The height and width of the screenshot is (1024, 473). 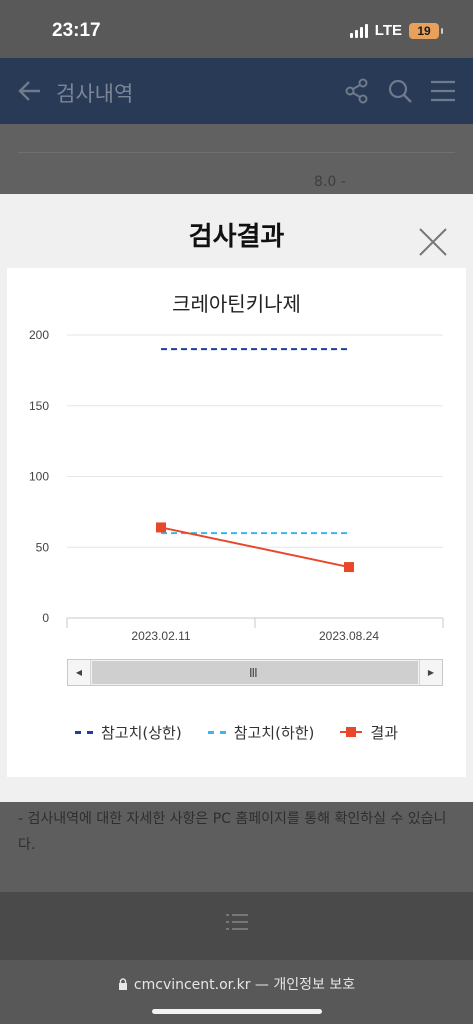 What do you see at coordinates (430, 672) in the screenshot?
I see `scroll-right-icon: ▶` at bounding box center [430, 672].